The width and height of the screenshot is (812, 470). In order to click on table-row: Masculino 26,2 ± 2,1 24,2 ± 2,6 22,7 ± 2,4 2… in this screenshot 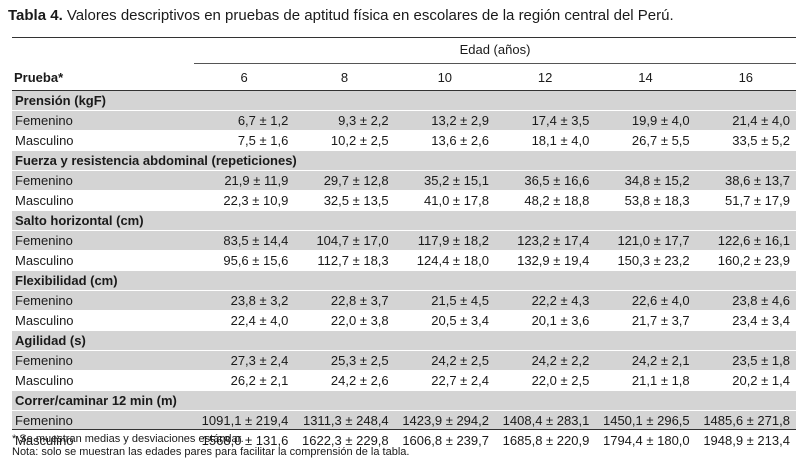, I will do `click(404, 381)`.